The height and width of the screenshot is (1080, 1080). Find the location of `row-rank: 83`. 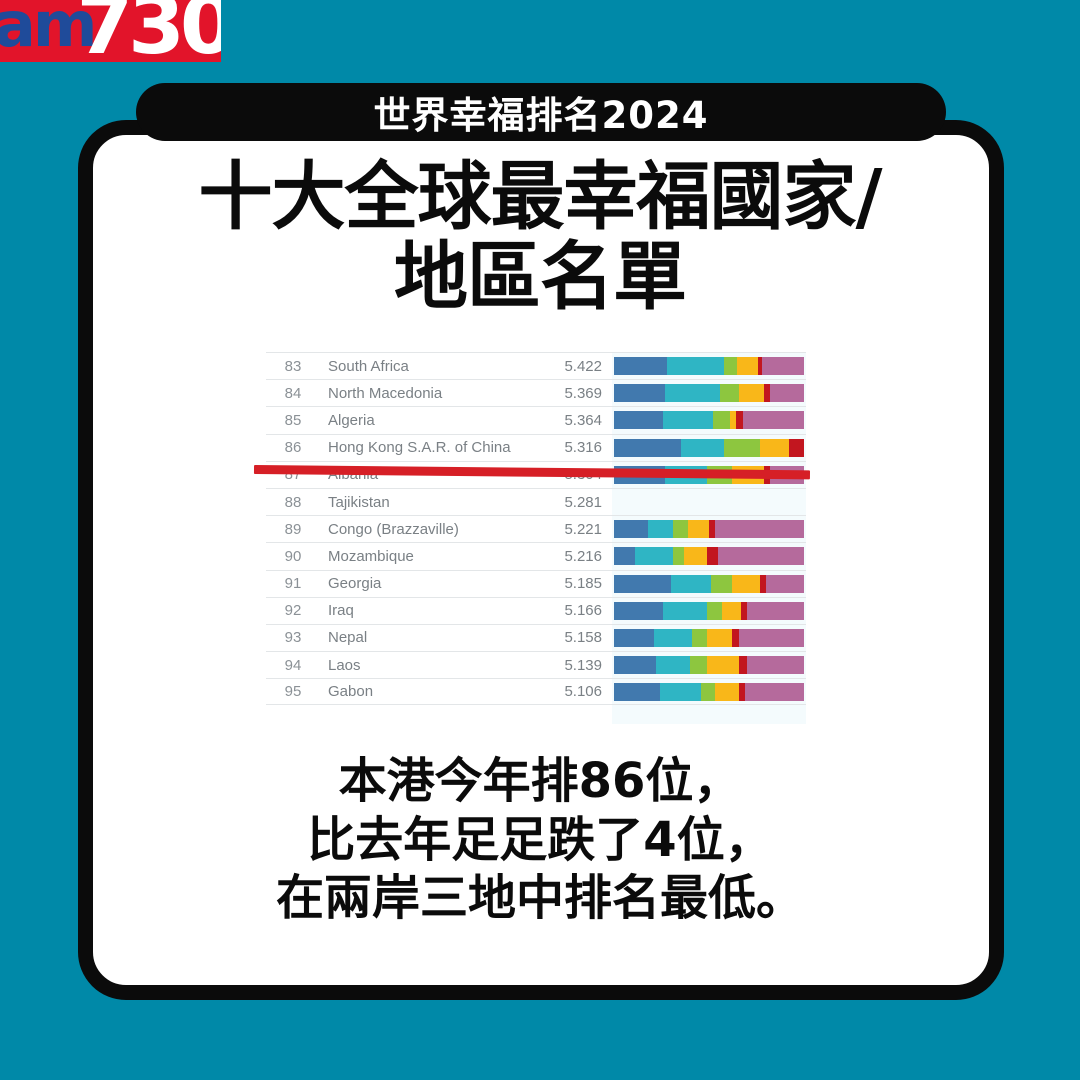

row-rank: 83 is located at coordinates (293, 366).